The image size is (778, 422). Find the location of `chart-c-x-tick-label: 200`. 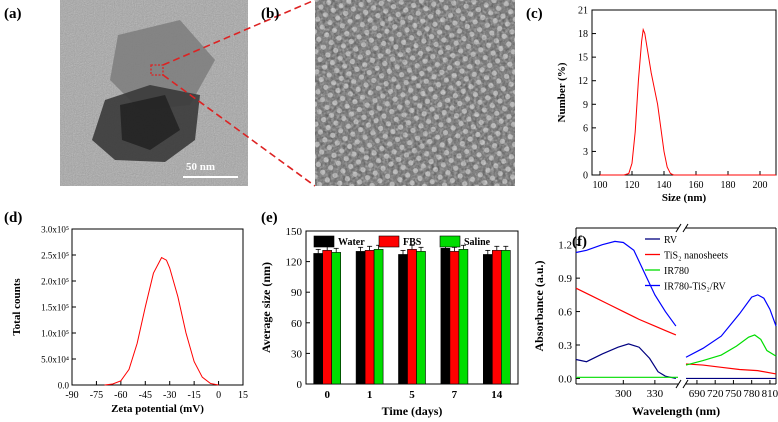

chart-c-x-tick-label: 200 is located at coordinates (760, 185).